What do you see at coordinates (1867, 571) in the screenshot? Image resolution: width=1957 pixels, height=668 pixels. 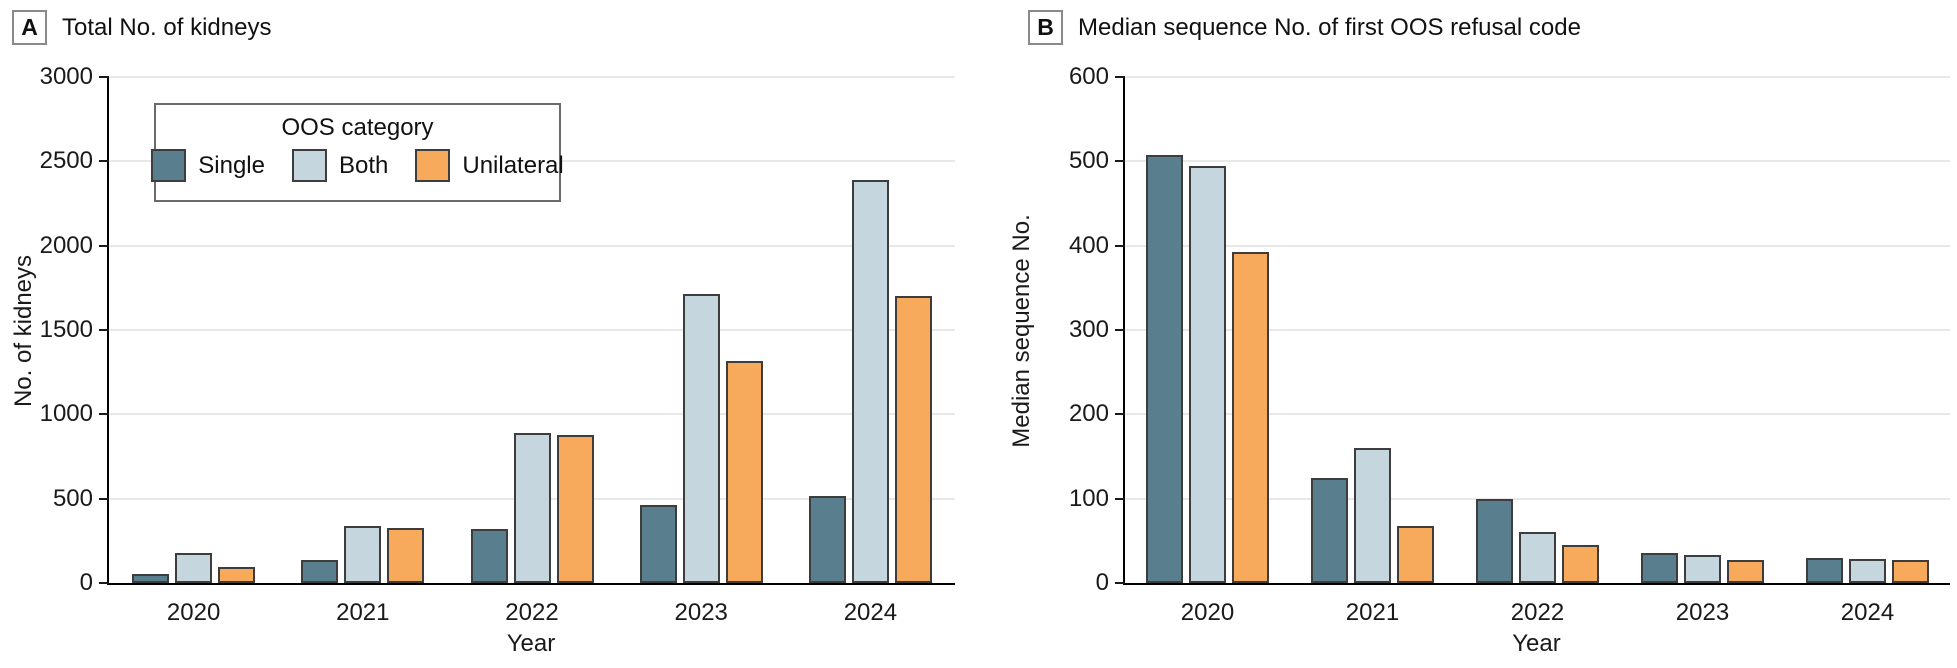 I see `bar-B-2024-both` at bounding box center [1867, 571].